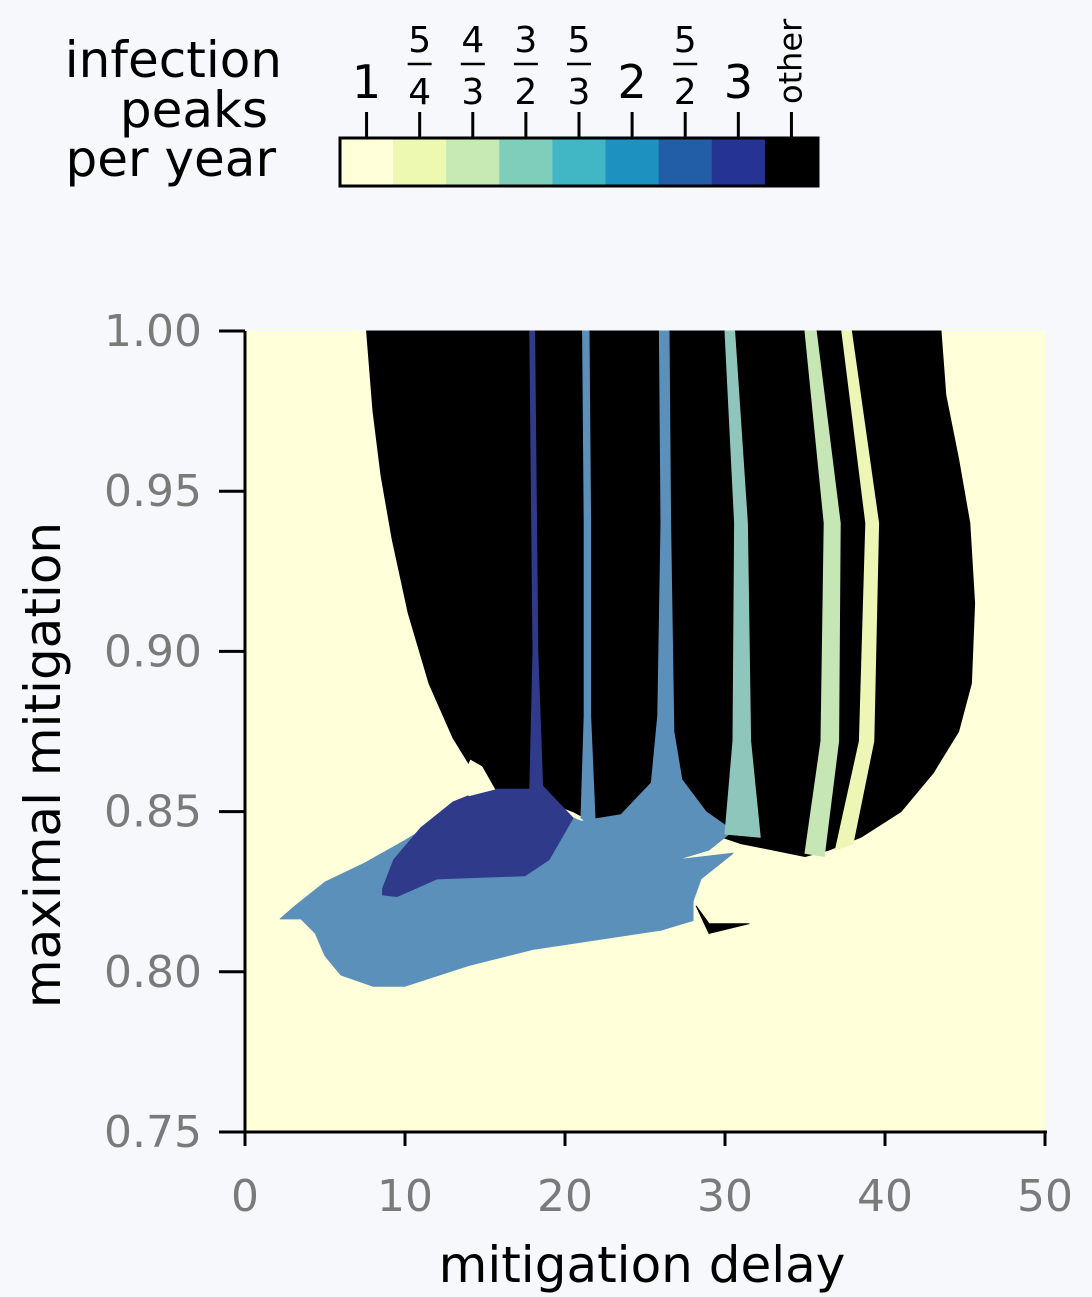 The width and height of the screenshot is (1092, 1297). What do you see at coordinates (565, 1196) in the screenshot?
I see `x-tick-label: 20` at bounding box center [565, 1196].